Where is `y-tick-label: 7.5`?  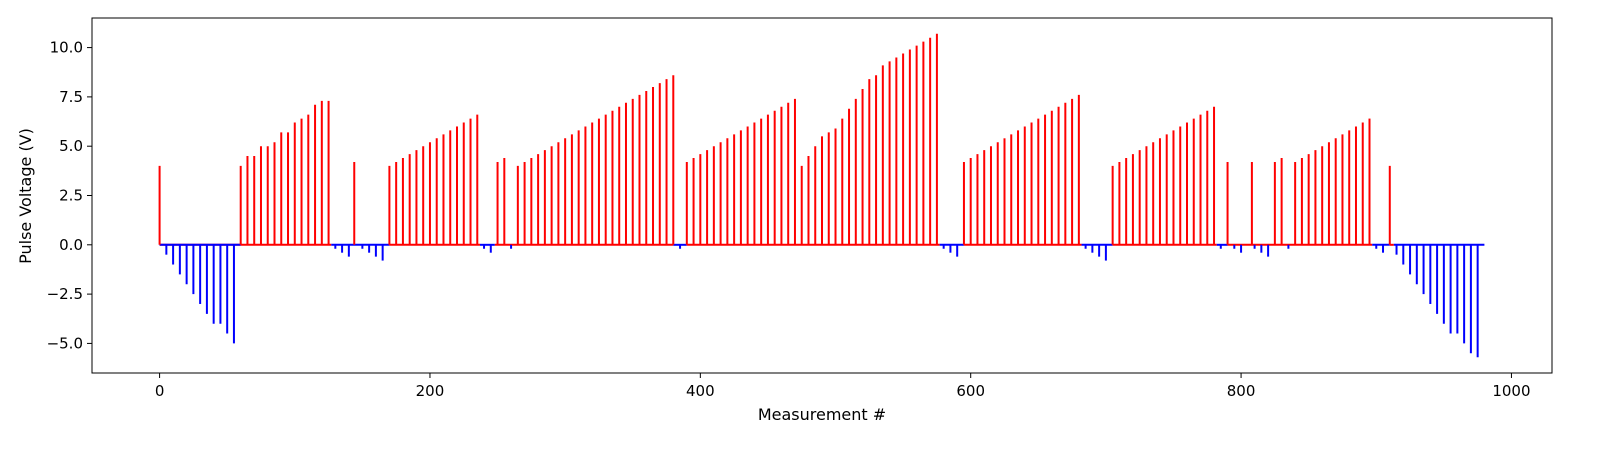
y-tick-label: 7.5 is located at coordinates (71, 97).